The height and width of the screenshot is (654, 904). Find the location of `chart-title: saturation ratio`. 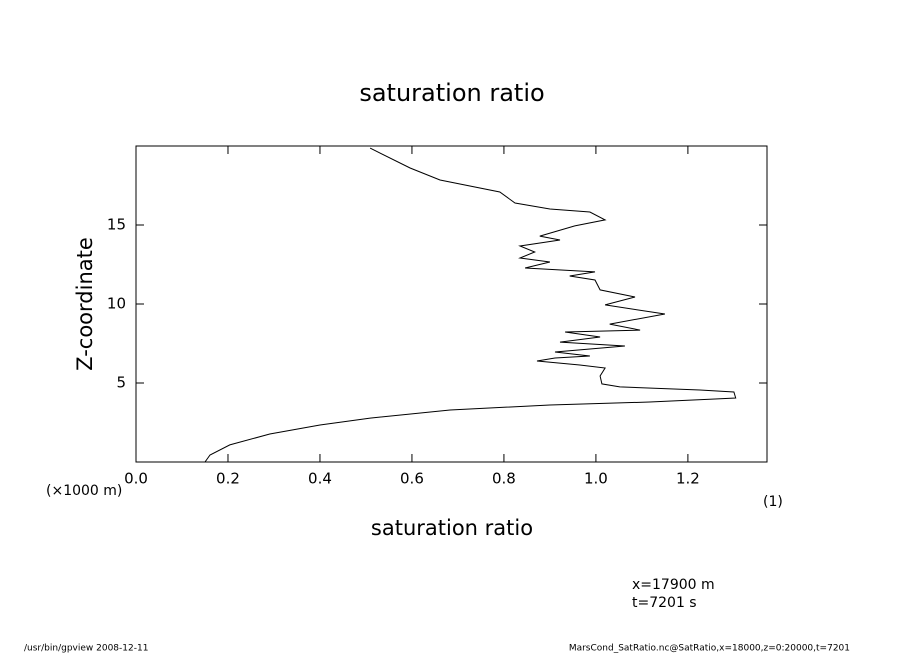

chart-title: saturation ratio is located at coordinates (451, 93).